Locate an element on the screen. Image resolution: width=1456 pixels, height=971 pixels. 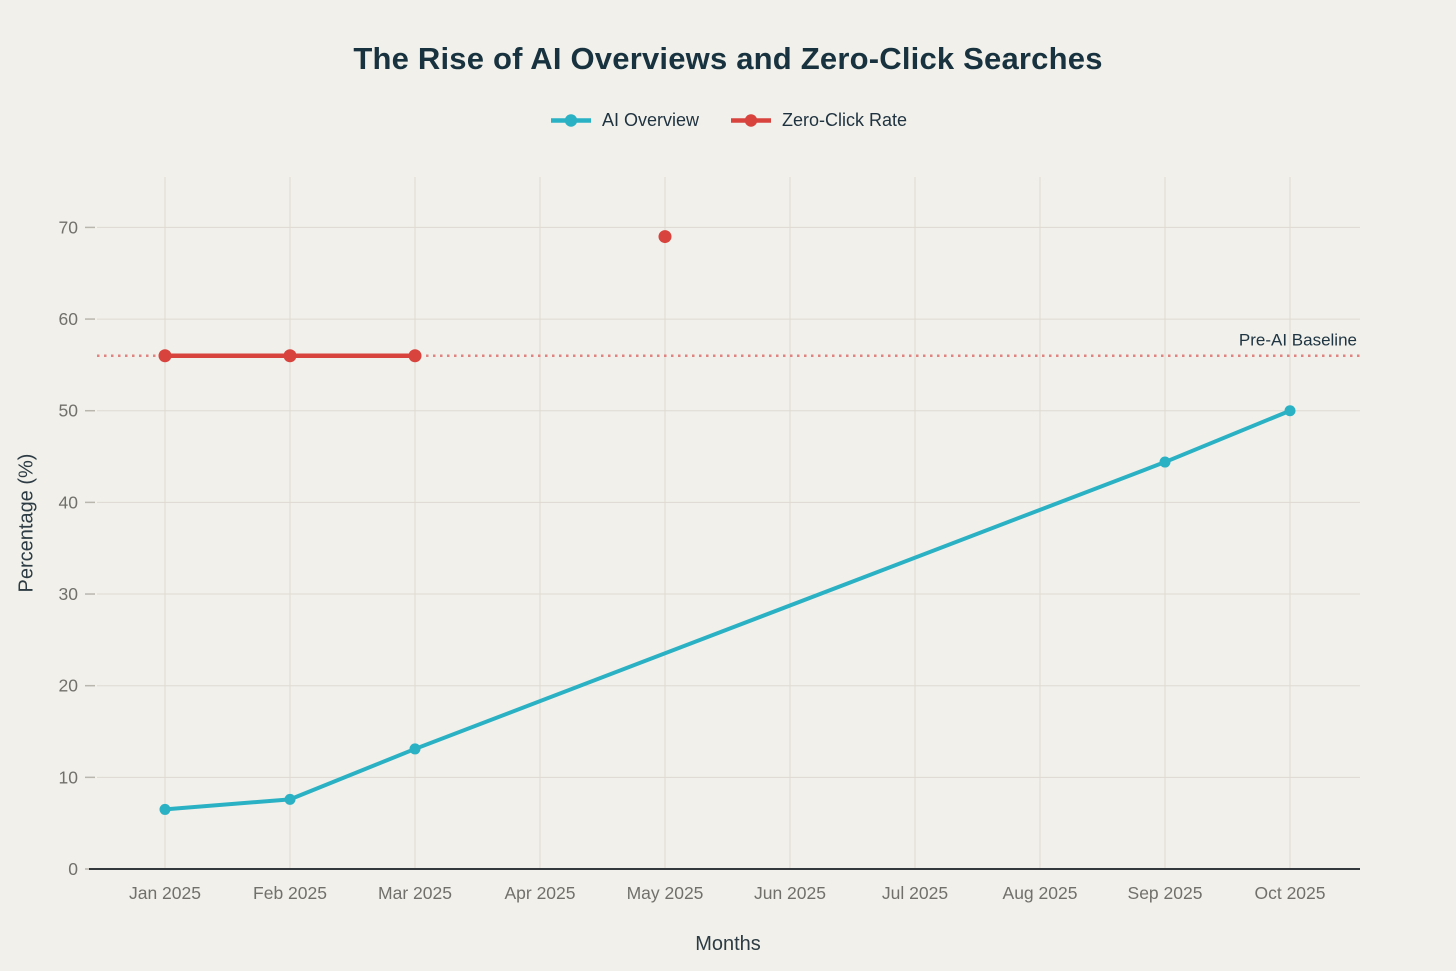
x-tick-label: Apr 2025 is located at coordinates (539, 893).